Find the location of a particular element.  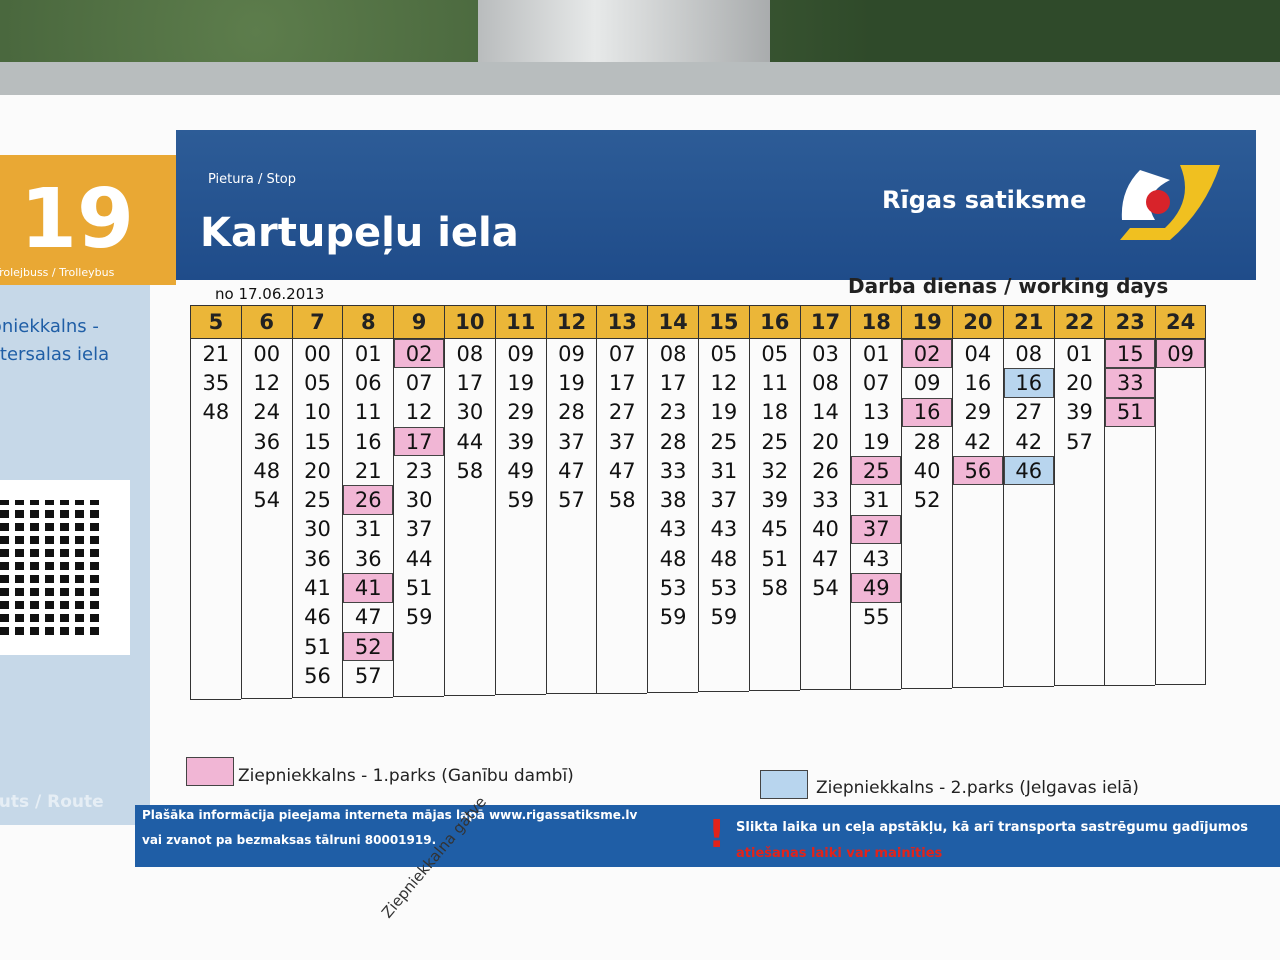

hour-column: 18 01 07 13 19 25 31 37 43 49 55 is located at coordinates (876, 497).